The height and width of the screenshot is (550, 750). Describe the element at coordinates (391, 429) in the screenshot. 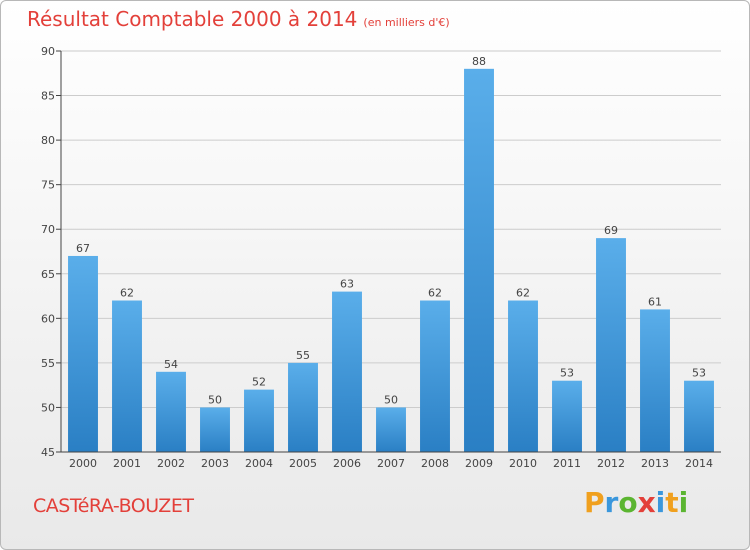

I see `bar-2007` at that location.